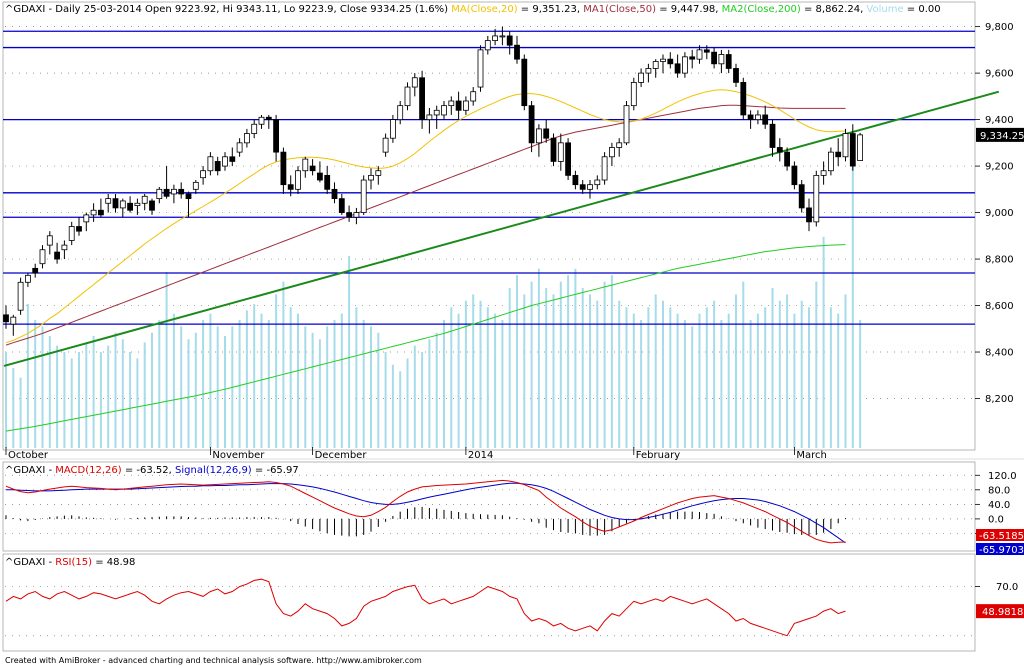 The width and height of the screenshot is (1024, 666). I want to click on macd-lines, so click(425, 511).